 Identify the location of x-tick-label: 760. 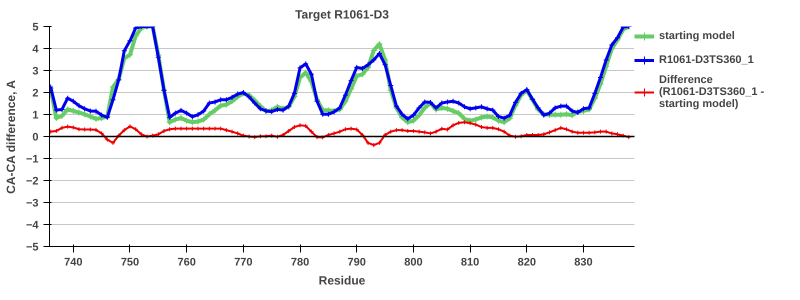
(187, 262).